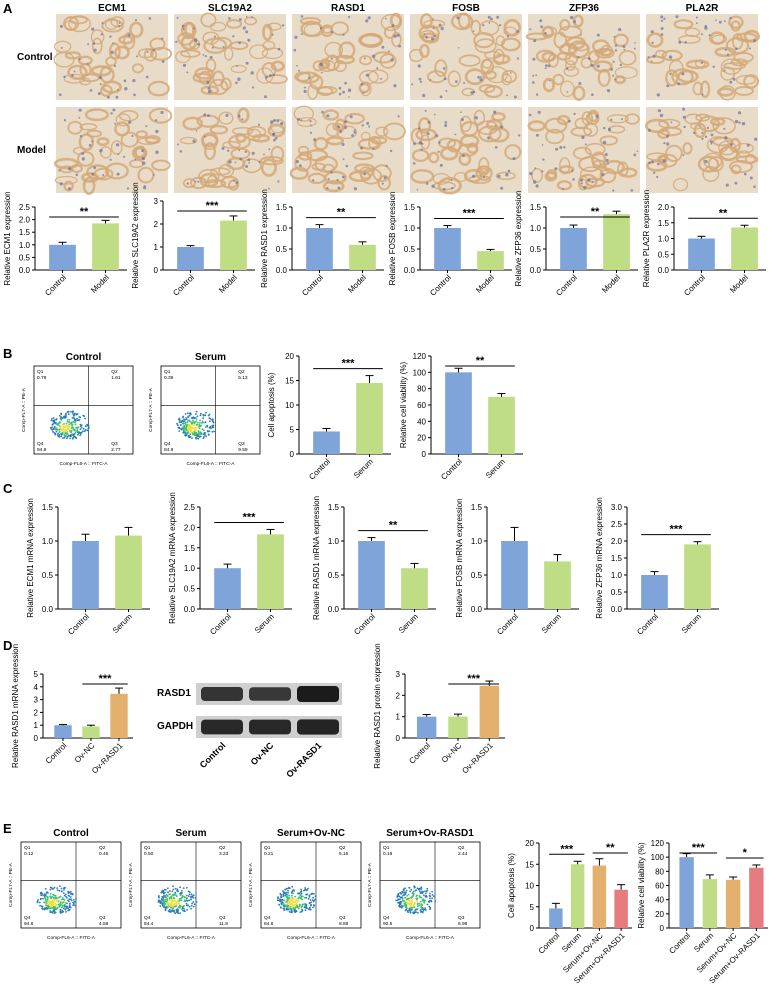 The width and height of the screenshot is (779, 1004). I want to click on x-tick-label: Ov-RASD1, so click(477, 758).